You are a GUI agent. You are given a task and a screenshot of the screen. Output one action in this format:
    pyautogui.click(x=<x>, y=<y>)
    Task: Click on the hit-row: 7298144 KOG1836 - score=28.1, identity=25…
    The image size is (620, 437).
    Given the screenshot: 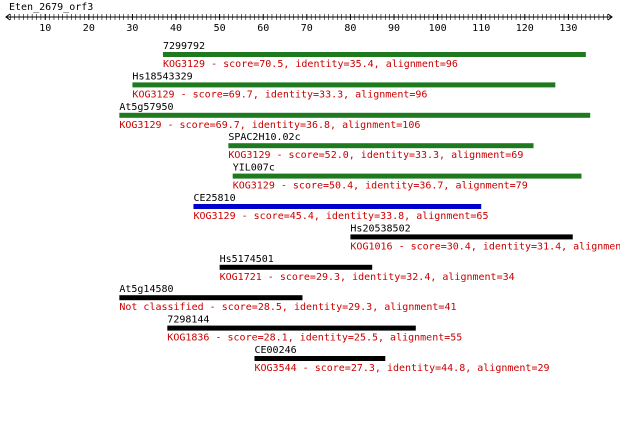 What is the action you would take?
    pyautogui.click(x=314, y=329)
    